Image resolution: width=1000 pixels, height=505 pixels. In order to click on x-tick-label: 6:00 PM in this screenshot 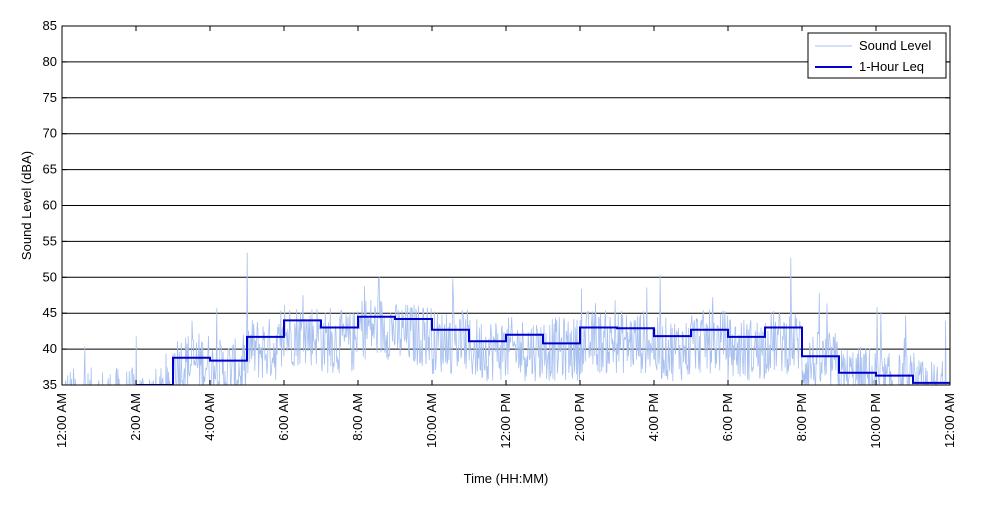, I will do `click(727, 417)`.